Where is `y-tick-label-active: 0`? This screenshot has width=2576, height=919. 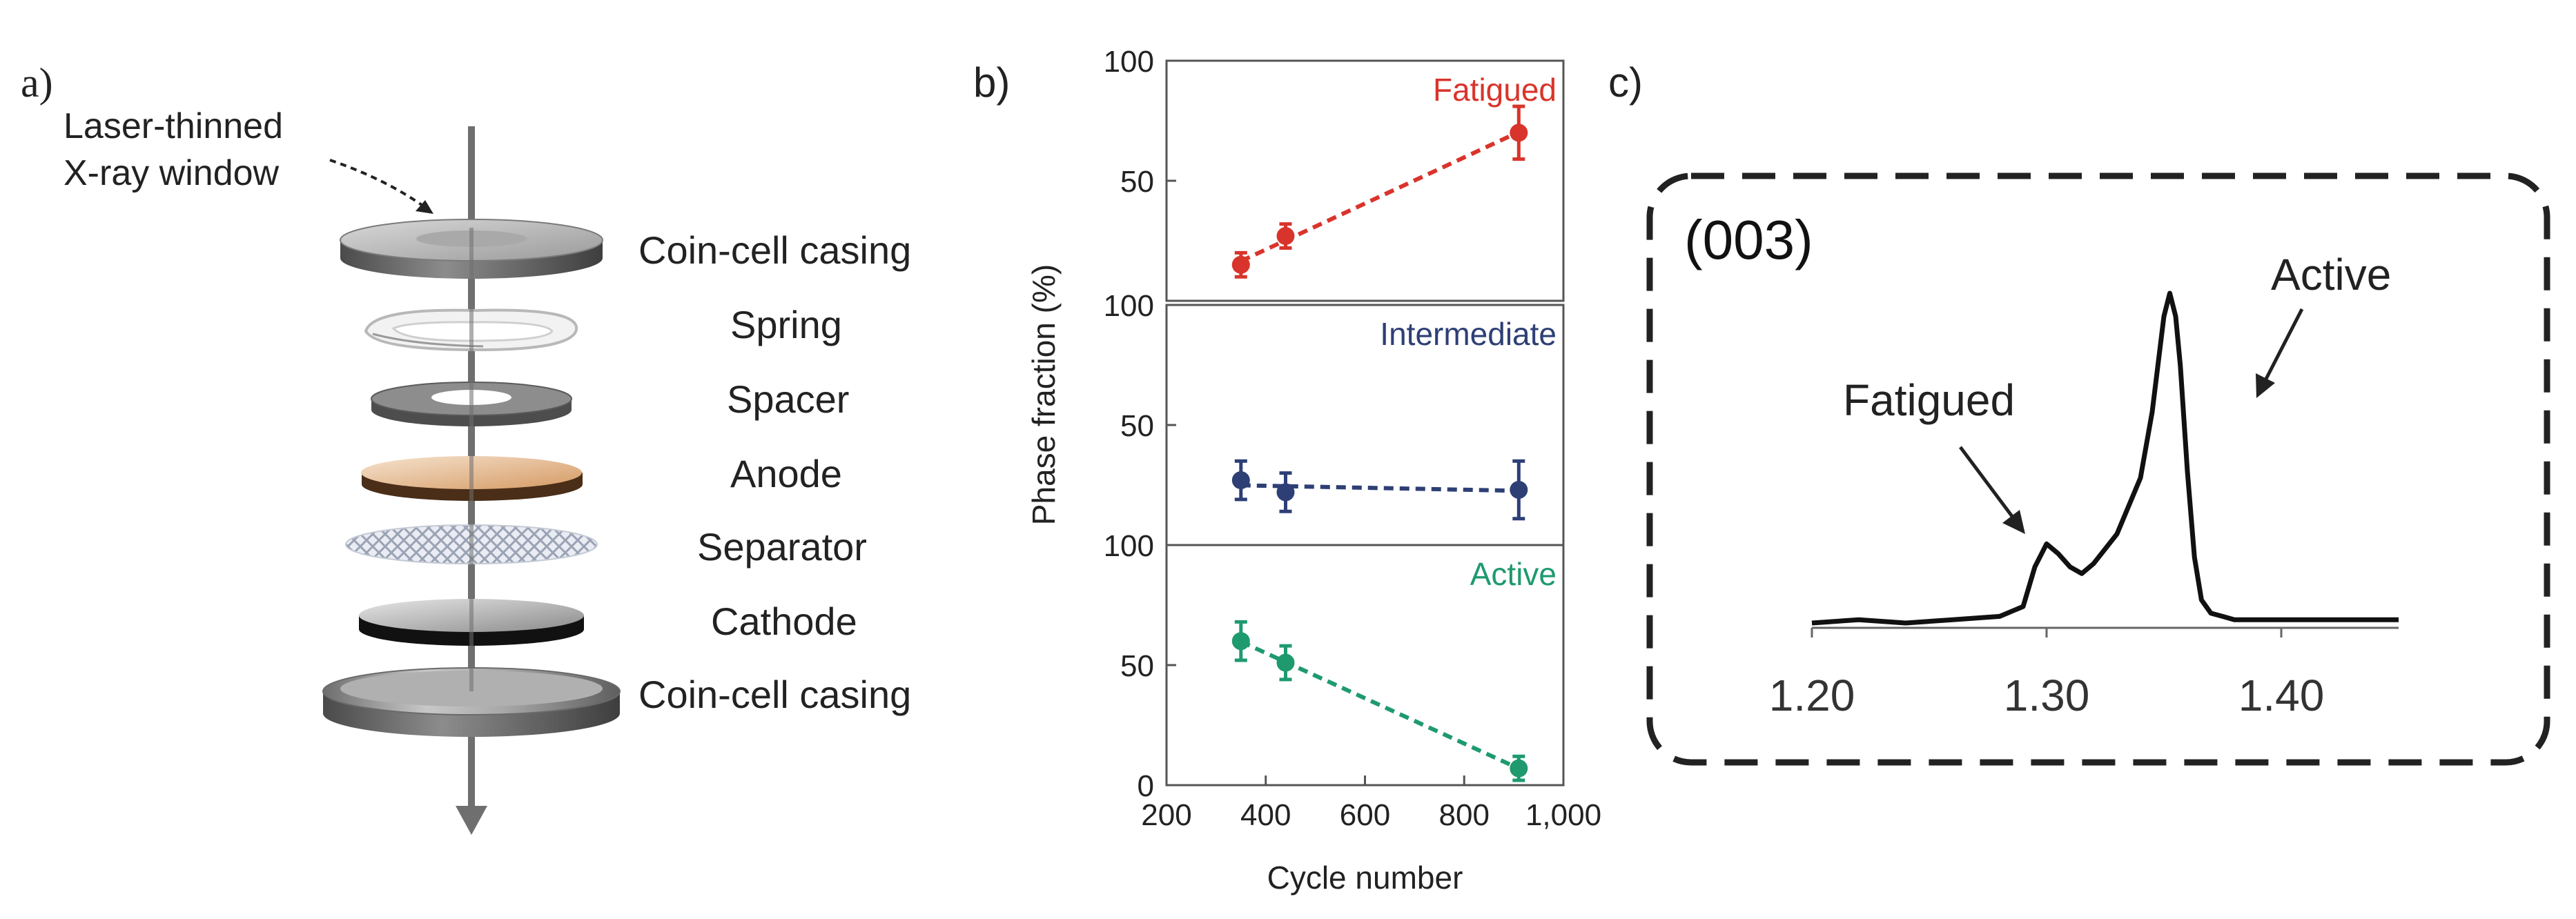 y-tick-label-active: 0 is located at coordinates (1146, 786).